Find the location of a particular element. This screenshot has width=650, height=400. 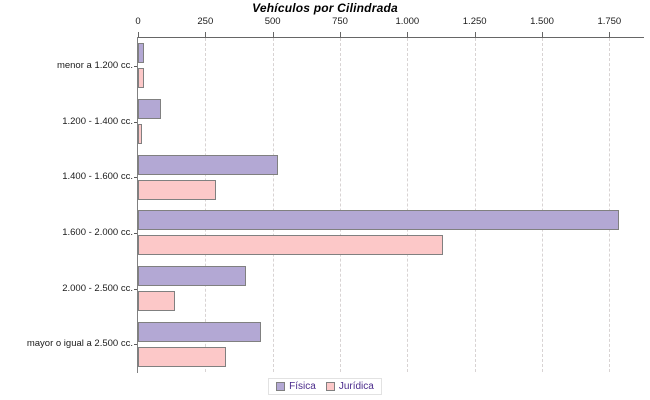

chart-title: Vehículos por Cilindrada is located at coordinates (325, 8).